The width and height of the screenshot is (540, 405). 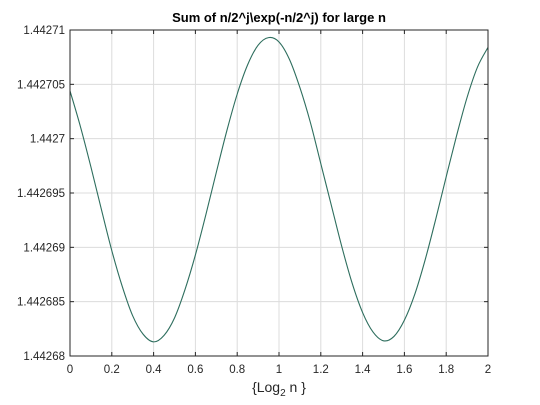 I want to click on x-tick-label: 0.8, so click(x=237, y=370).